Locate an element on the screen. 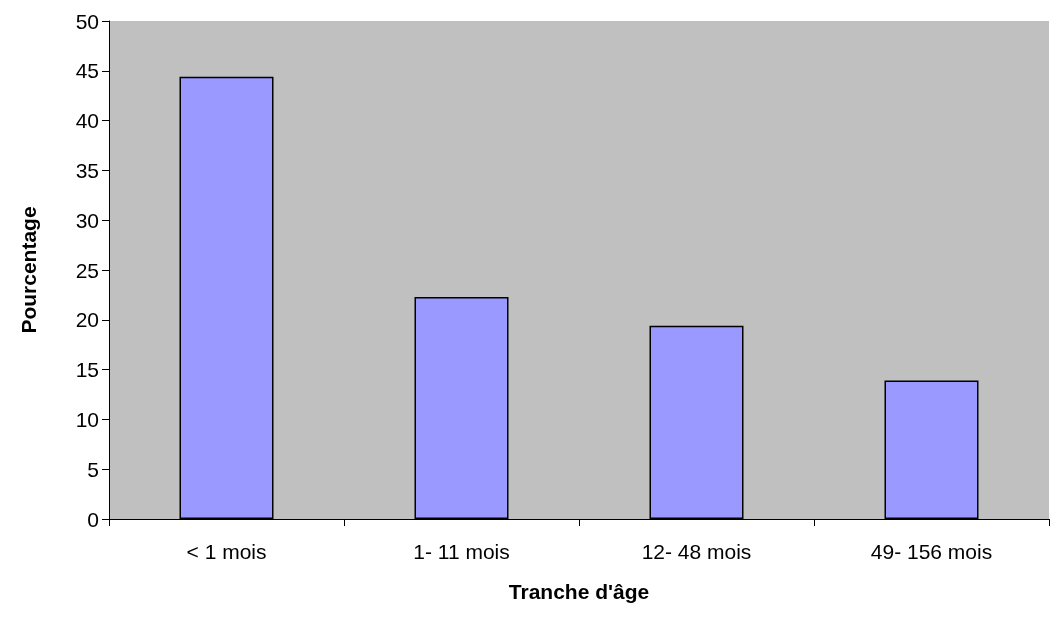 The height and width of the screenshot is (632, 1051). x-tick-label: 1- 11 mois is located at coordinates (461, 551).